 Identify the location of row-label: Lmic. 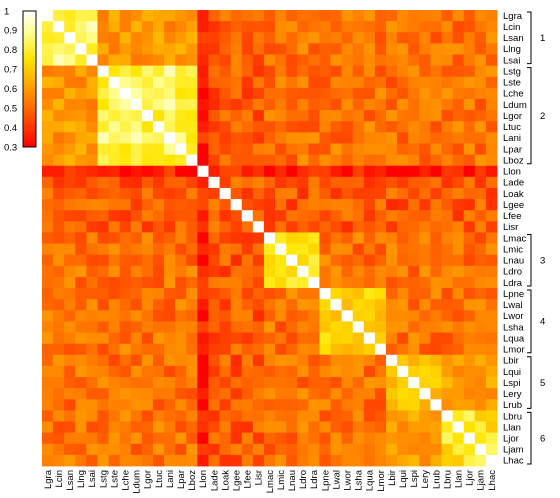
(513, 249).